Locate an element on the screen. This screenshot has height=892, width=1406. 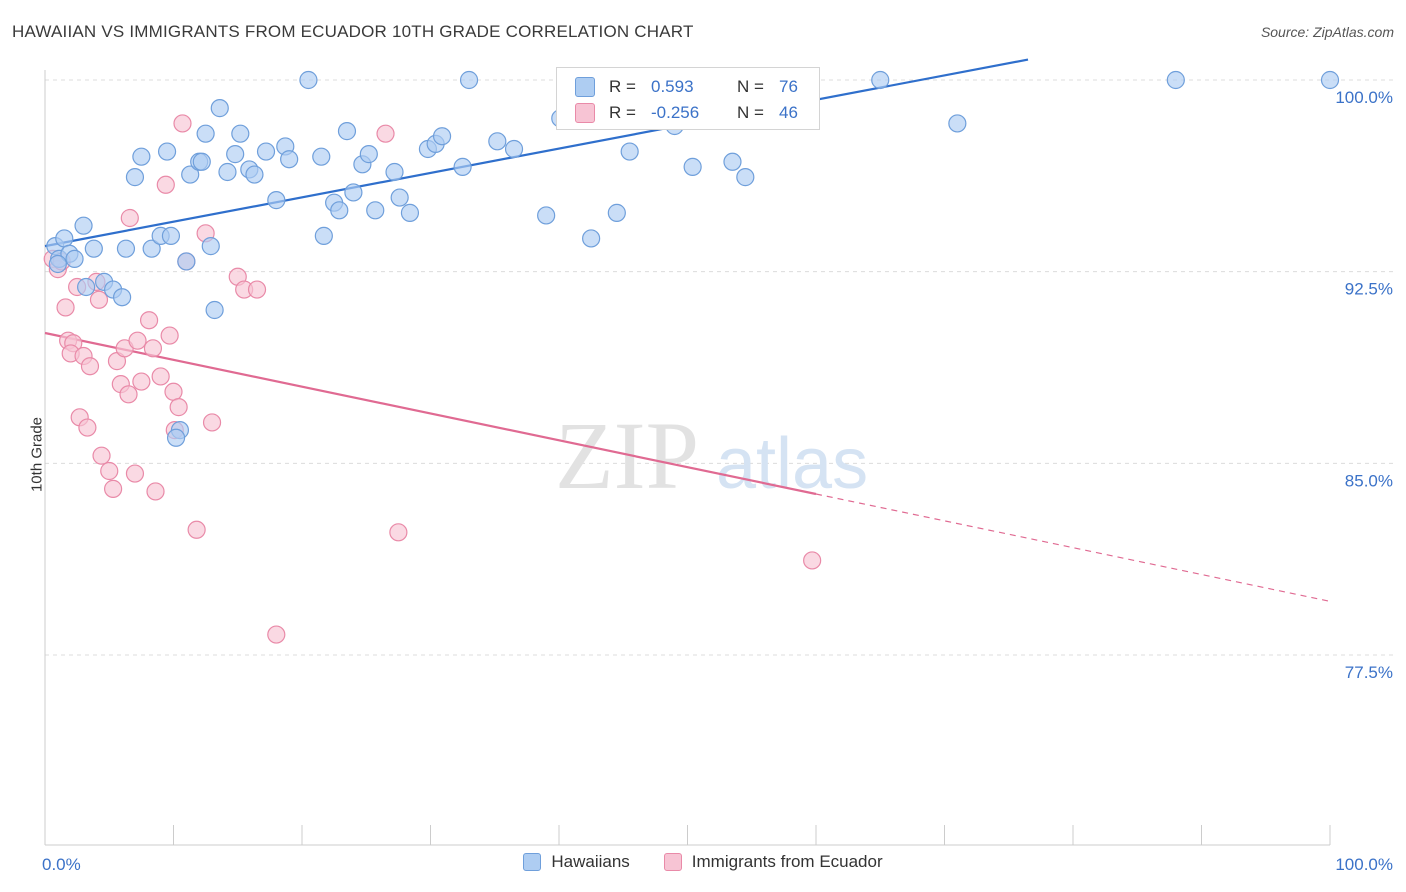
legend-item-hawaiians: Hawaiians is located at coordinates (576, 862).